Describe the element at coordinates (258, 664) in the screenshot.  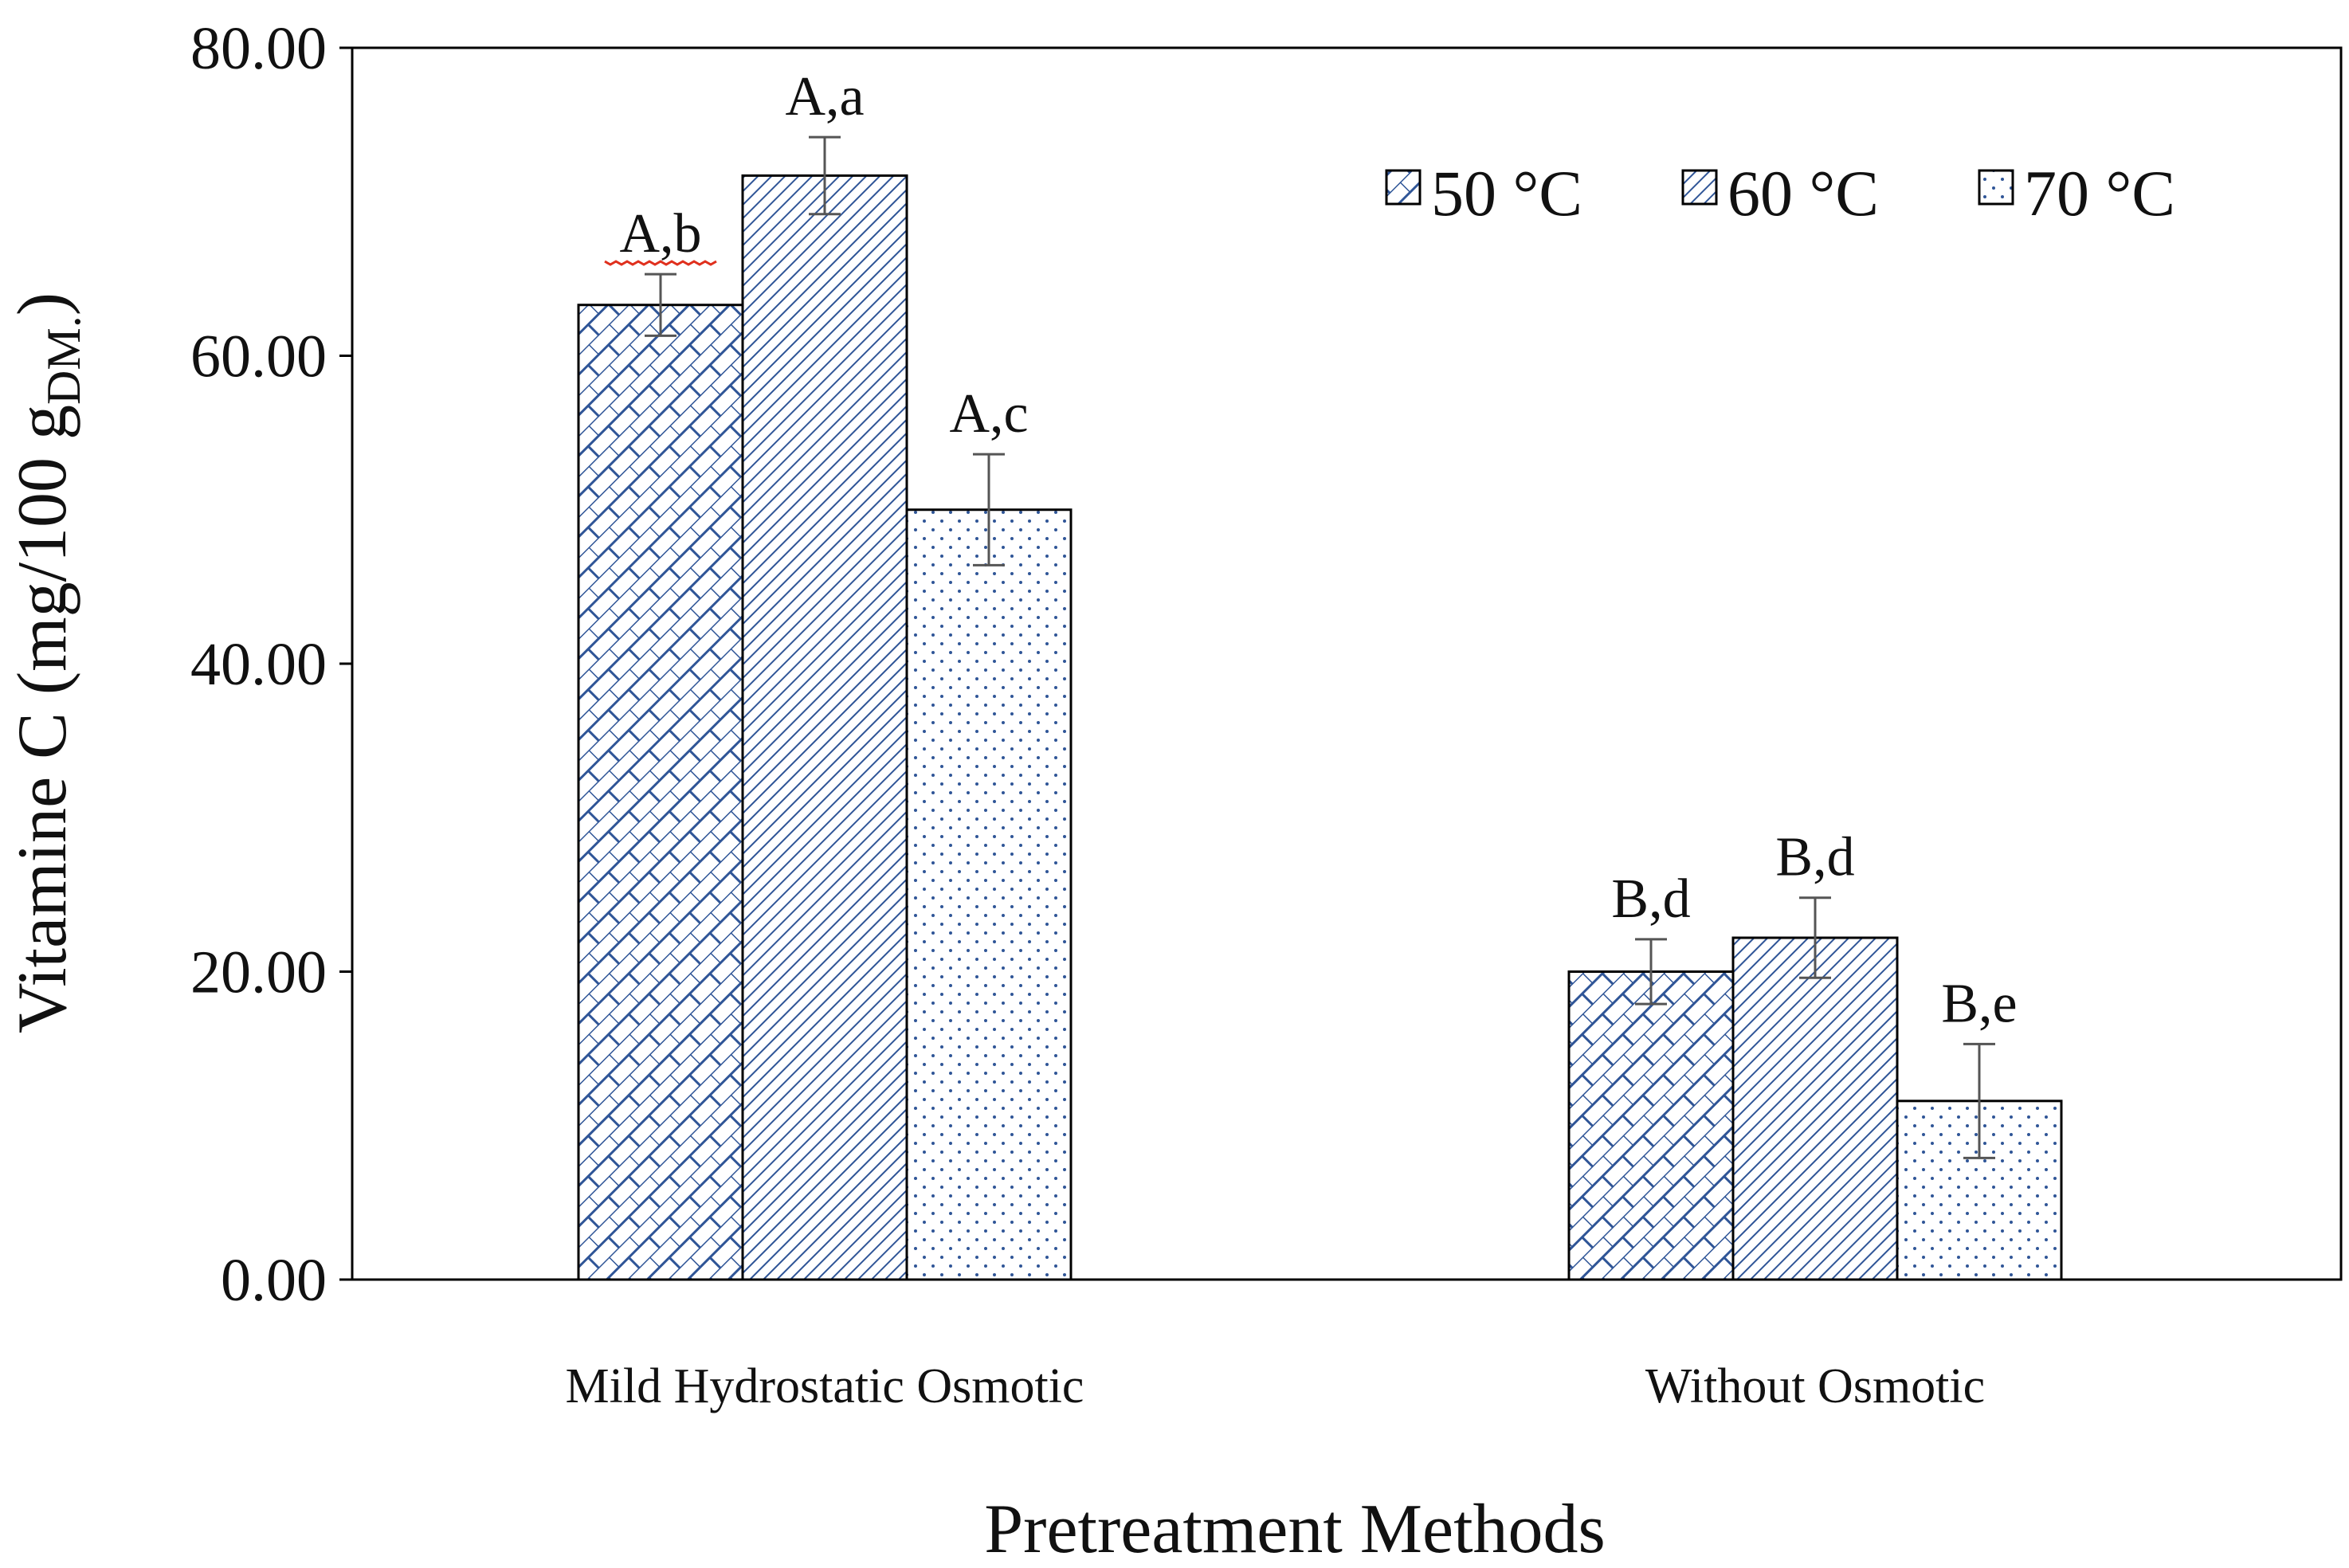
I see `y-tick-label: 40.00` at that location.